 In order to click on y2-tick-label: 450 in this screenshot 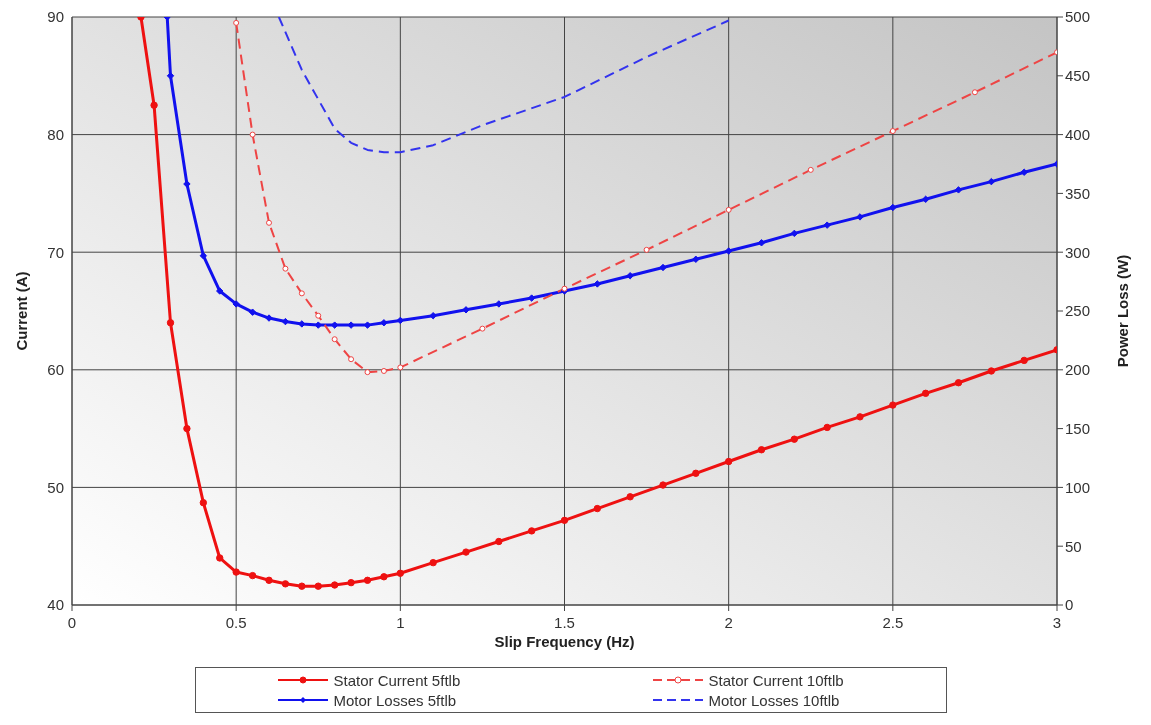, I will do `click(1078, 76)`.